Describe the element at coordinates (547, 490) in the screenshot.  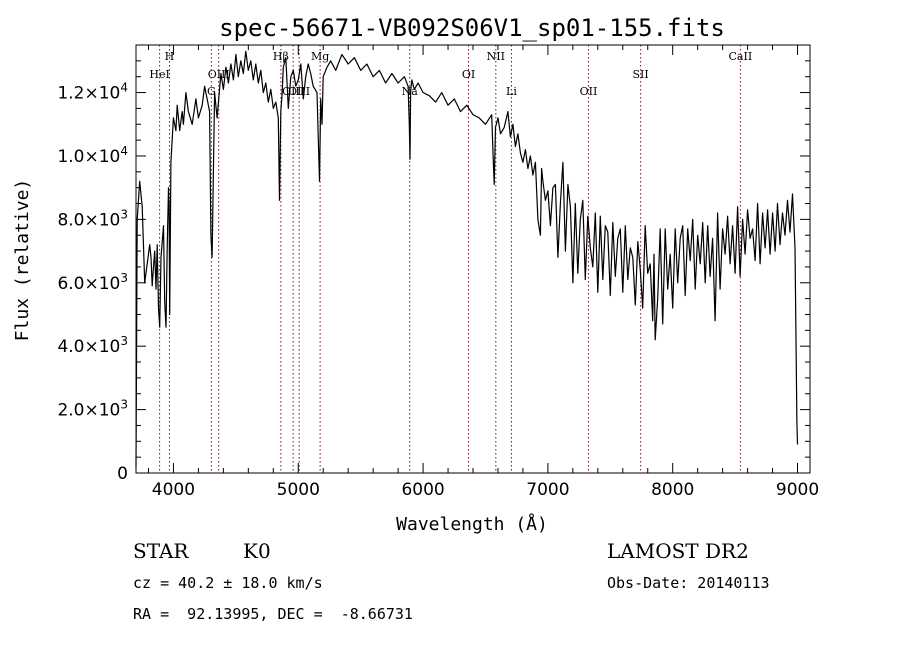
I see `x-tick-label: 7000` at that location.